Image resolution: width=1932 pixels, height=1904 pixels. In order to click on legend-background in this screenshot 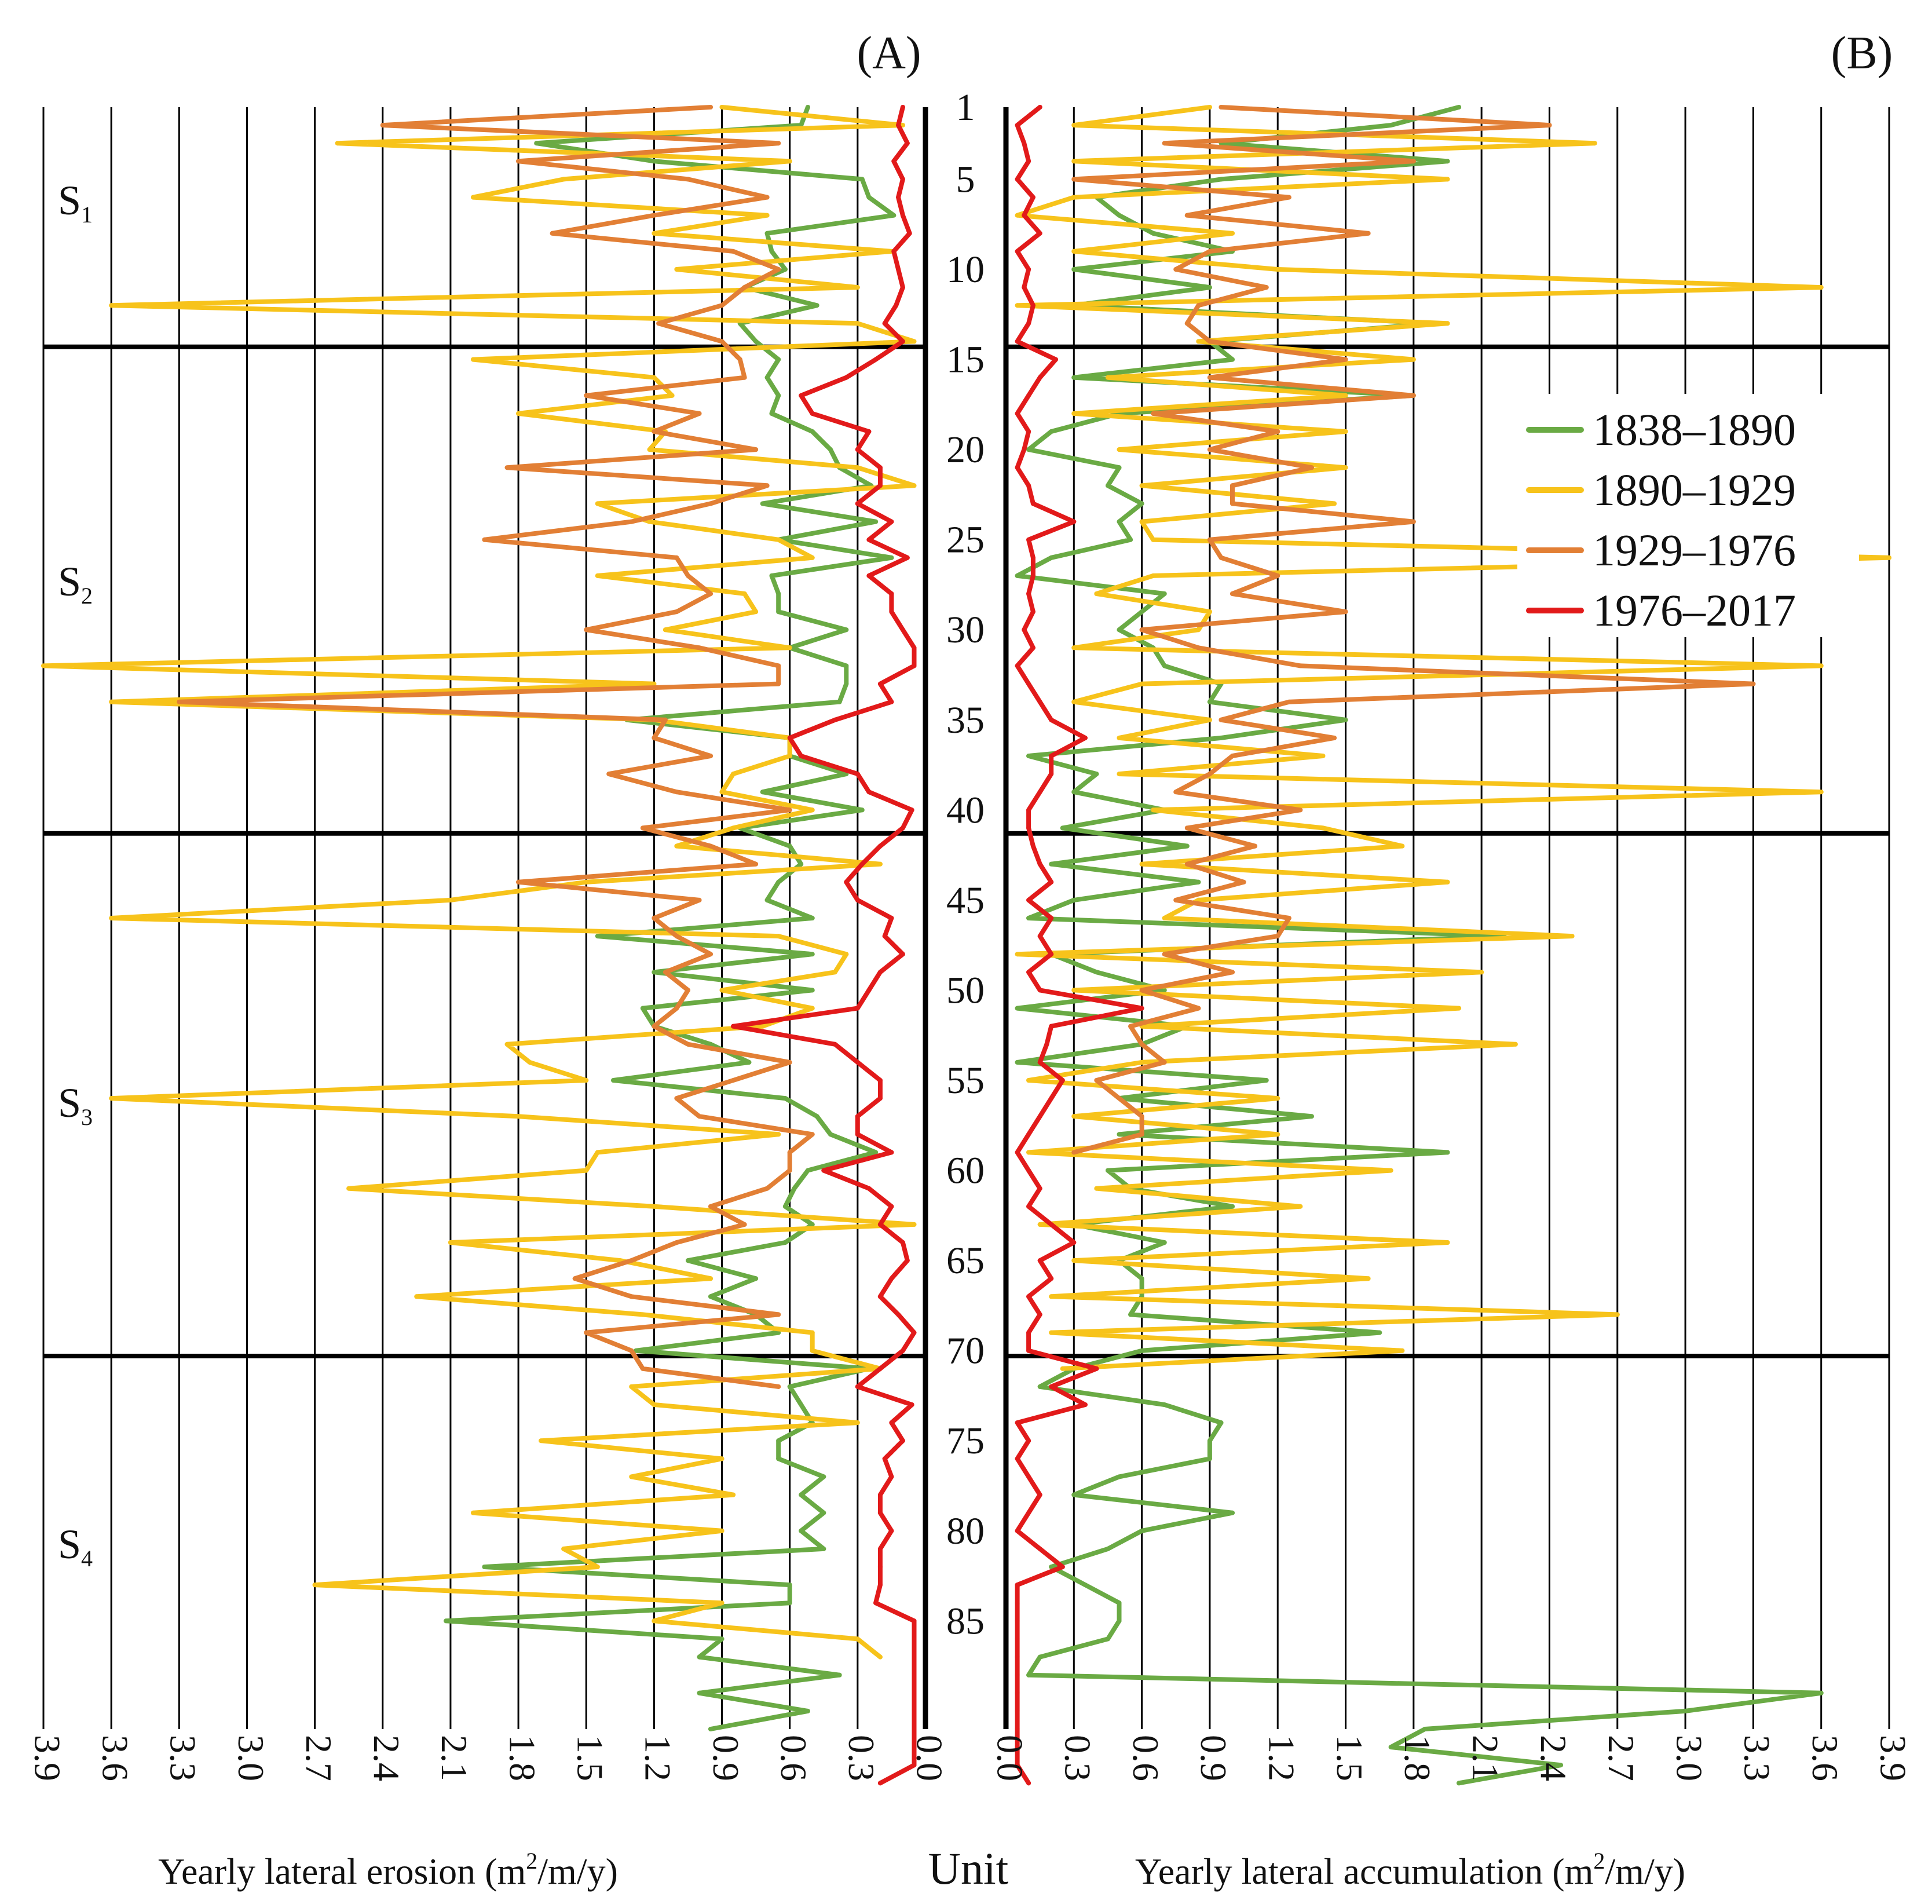, I will do `click(1688, 515)`.